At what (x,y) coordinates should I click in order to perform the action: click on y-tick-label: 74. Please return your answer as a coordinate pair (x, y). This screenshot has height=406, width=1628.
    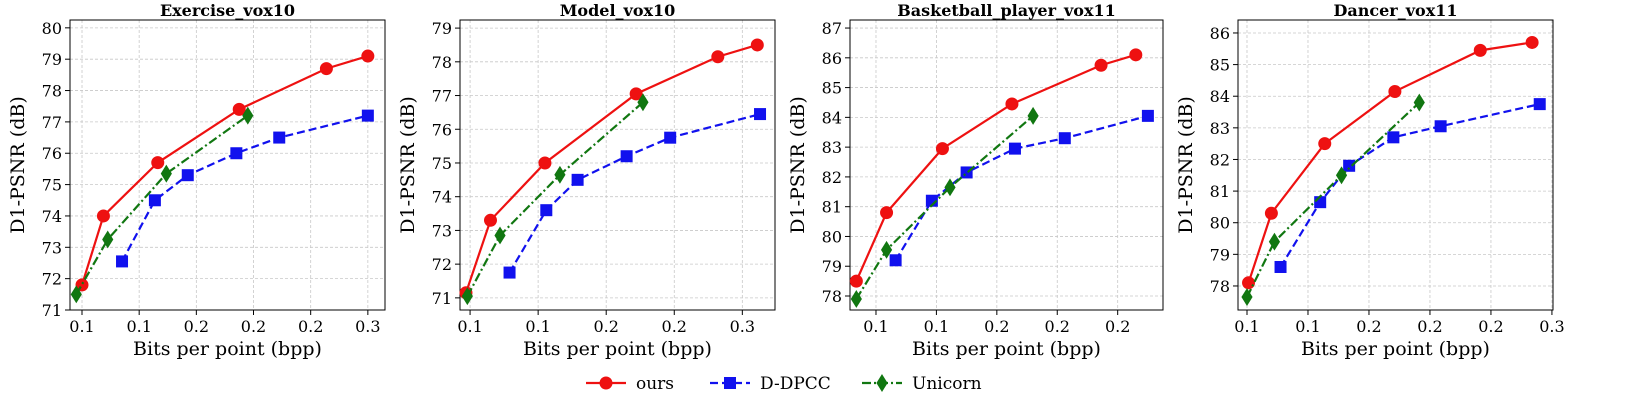
    Looking at the image, I should click on (52, 216).